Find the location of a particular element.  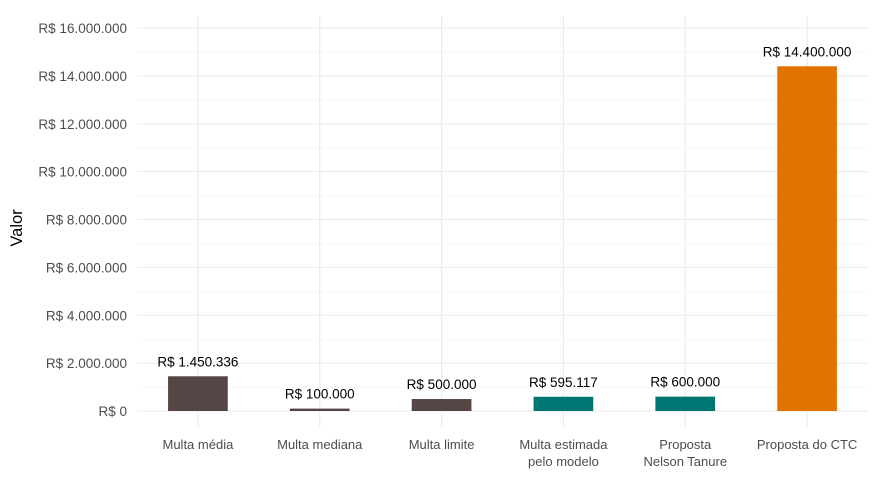

y-tick-label: R$ 2.000.000 is located at coordinates (86, 363).